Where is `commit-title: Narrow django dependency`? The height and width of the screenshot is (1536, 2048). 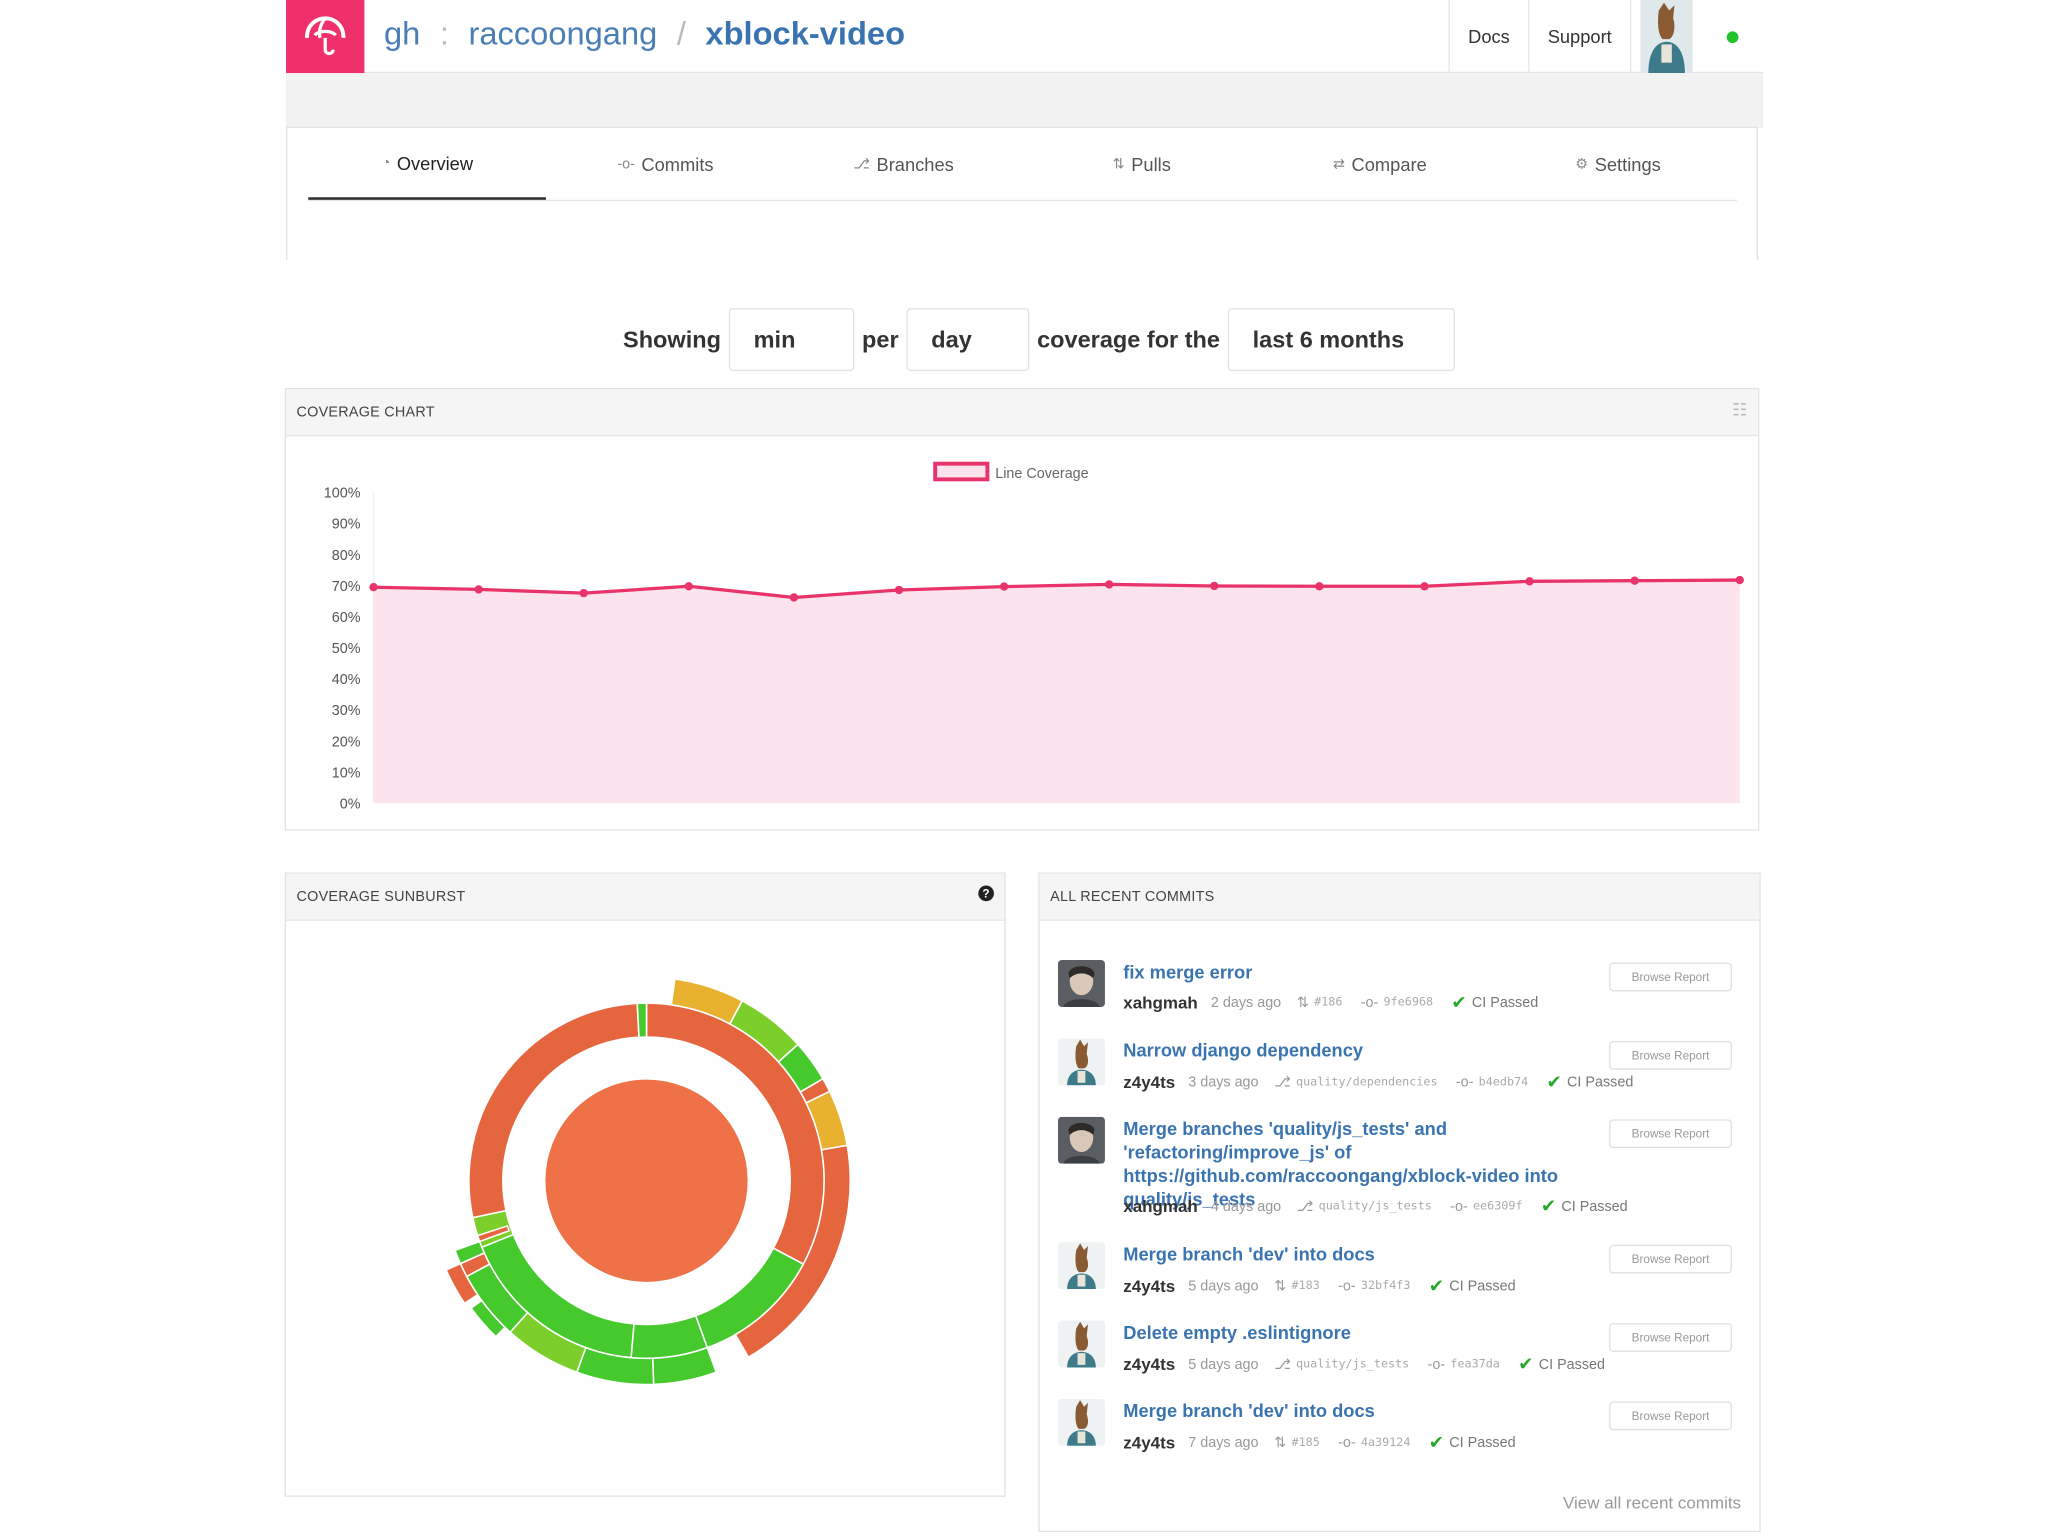
commit-title: Narrow django dependency is located at coordinates (1243, 1050).